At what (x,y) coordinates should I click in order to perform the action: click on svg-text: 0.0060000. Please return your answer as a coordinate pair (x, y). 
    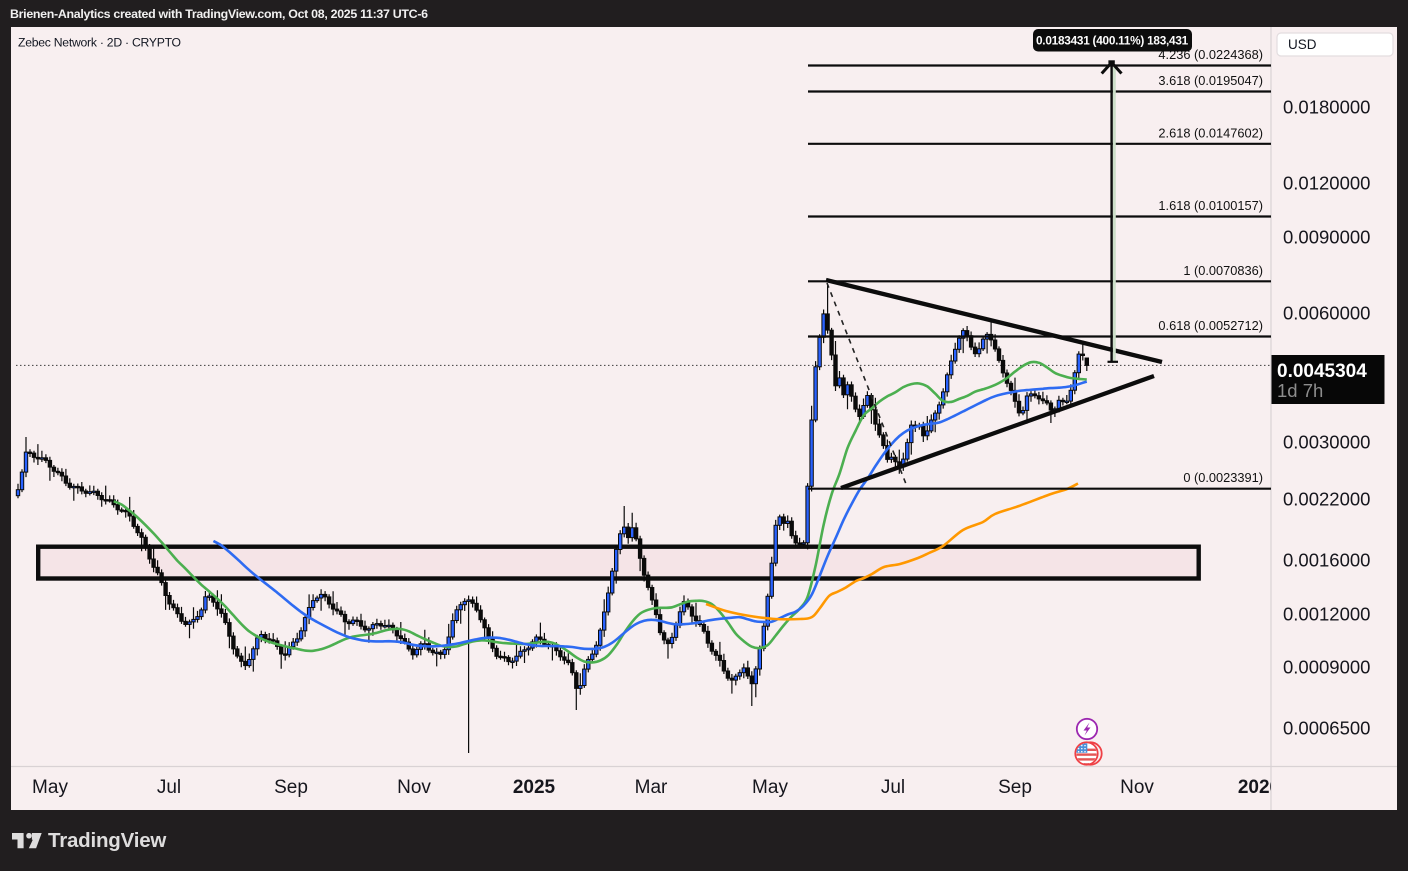
    Looking at the image, I should click on (1326, 313).